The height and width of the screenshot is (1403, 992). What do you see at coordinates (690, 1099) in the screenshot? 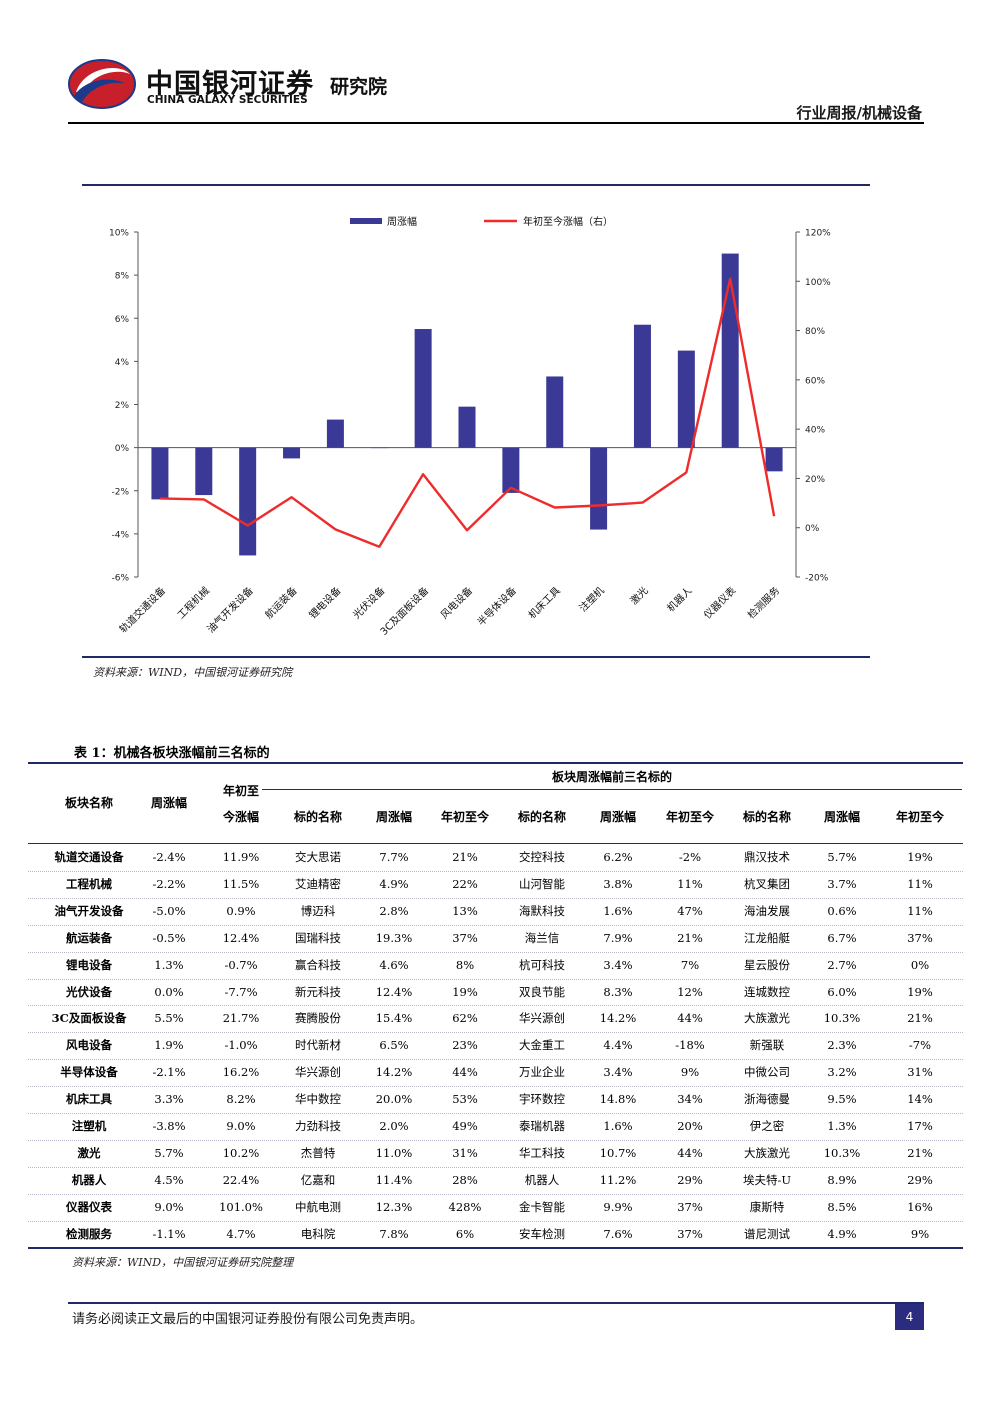
I see `table-cell: 34%` at bounding box center [690, 1099].